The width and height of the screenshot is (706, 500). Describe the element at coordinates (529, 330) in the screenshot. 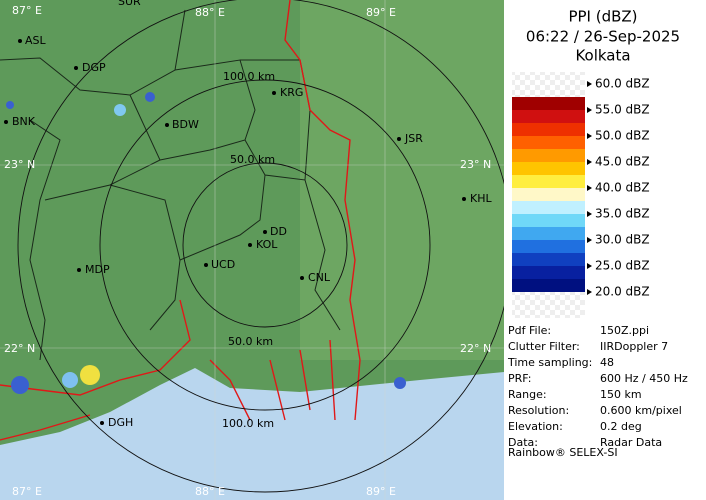

I see `info-key: Pdf File:` at that location.